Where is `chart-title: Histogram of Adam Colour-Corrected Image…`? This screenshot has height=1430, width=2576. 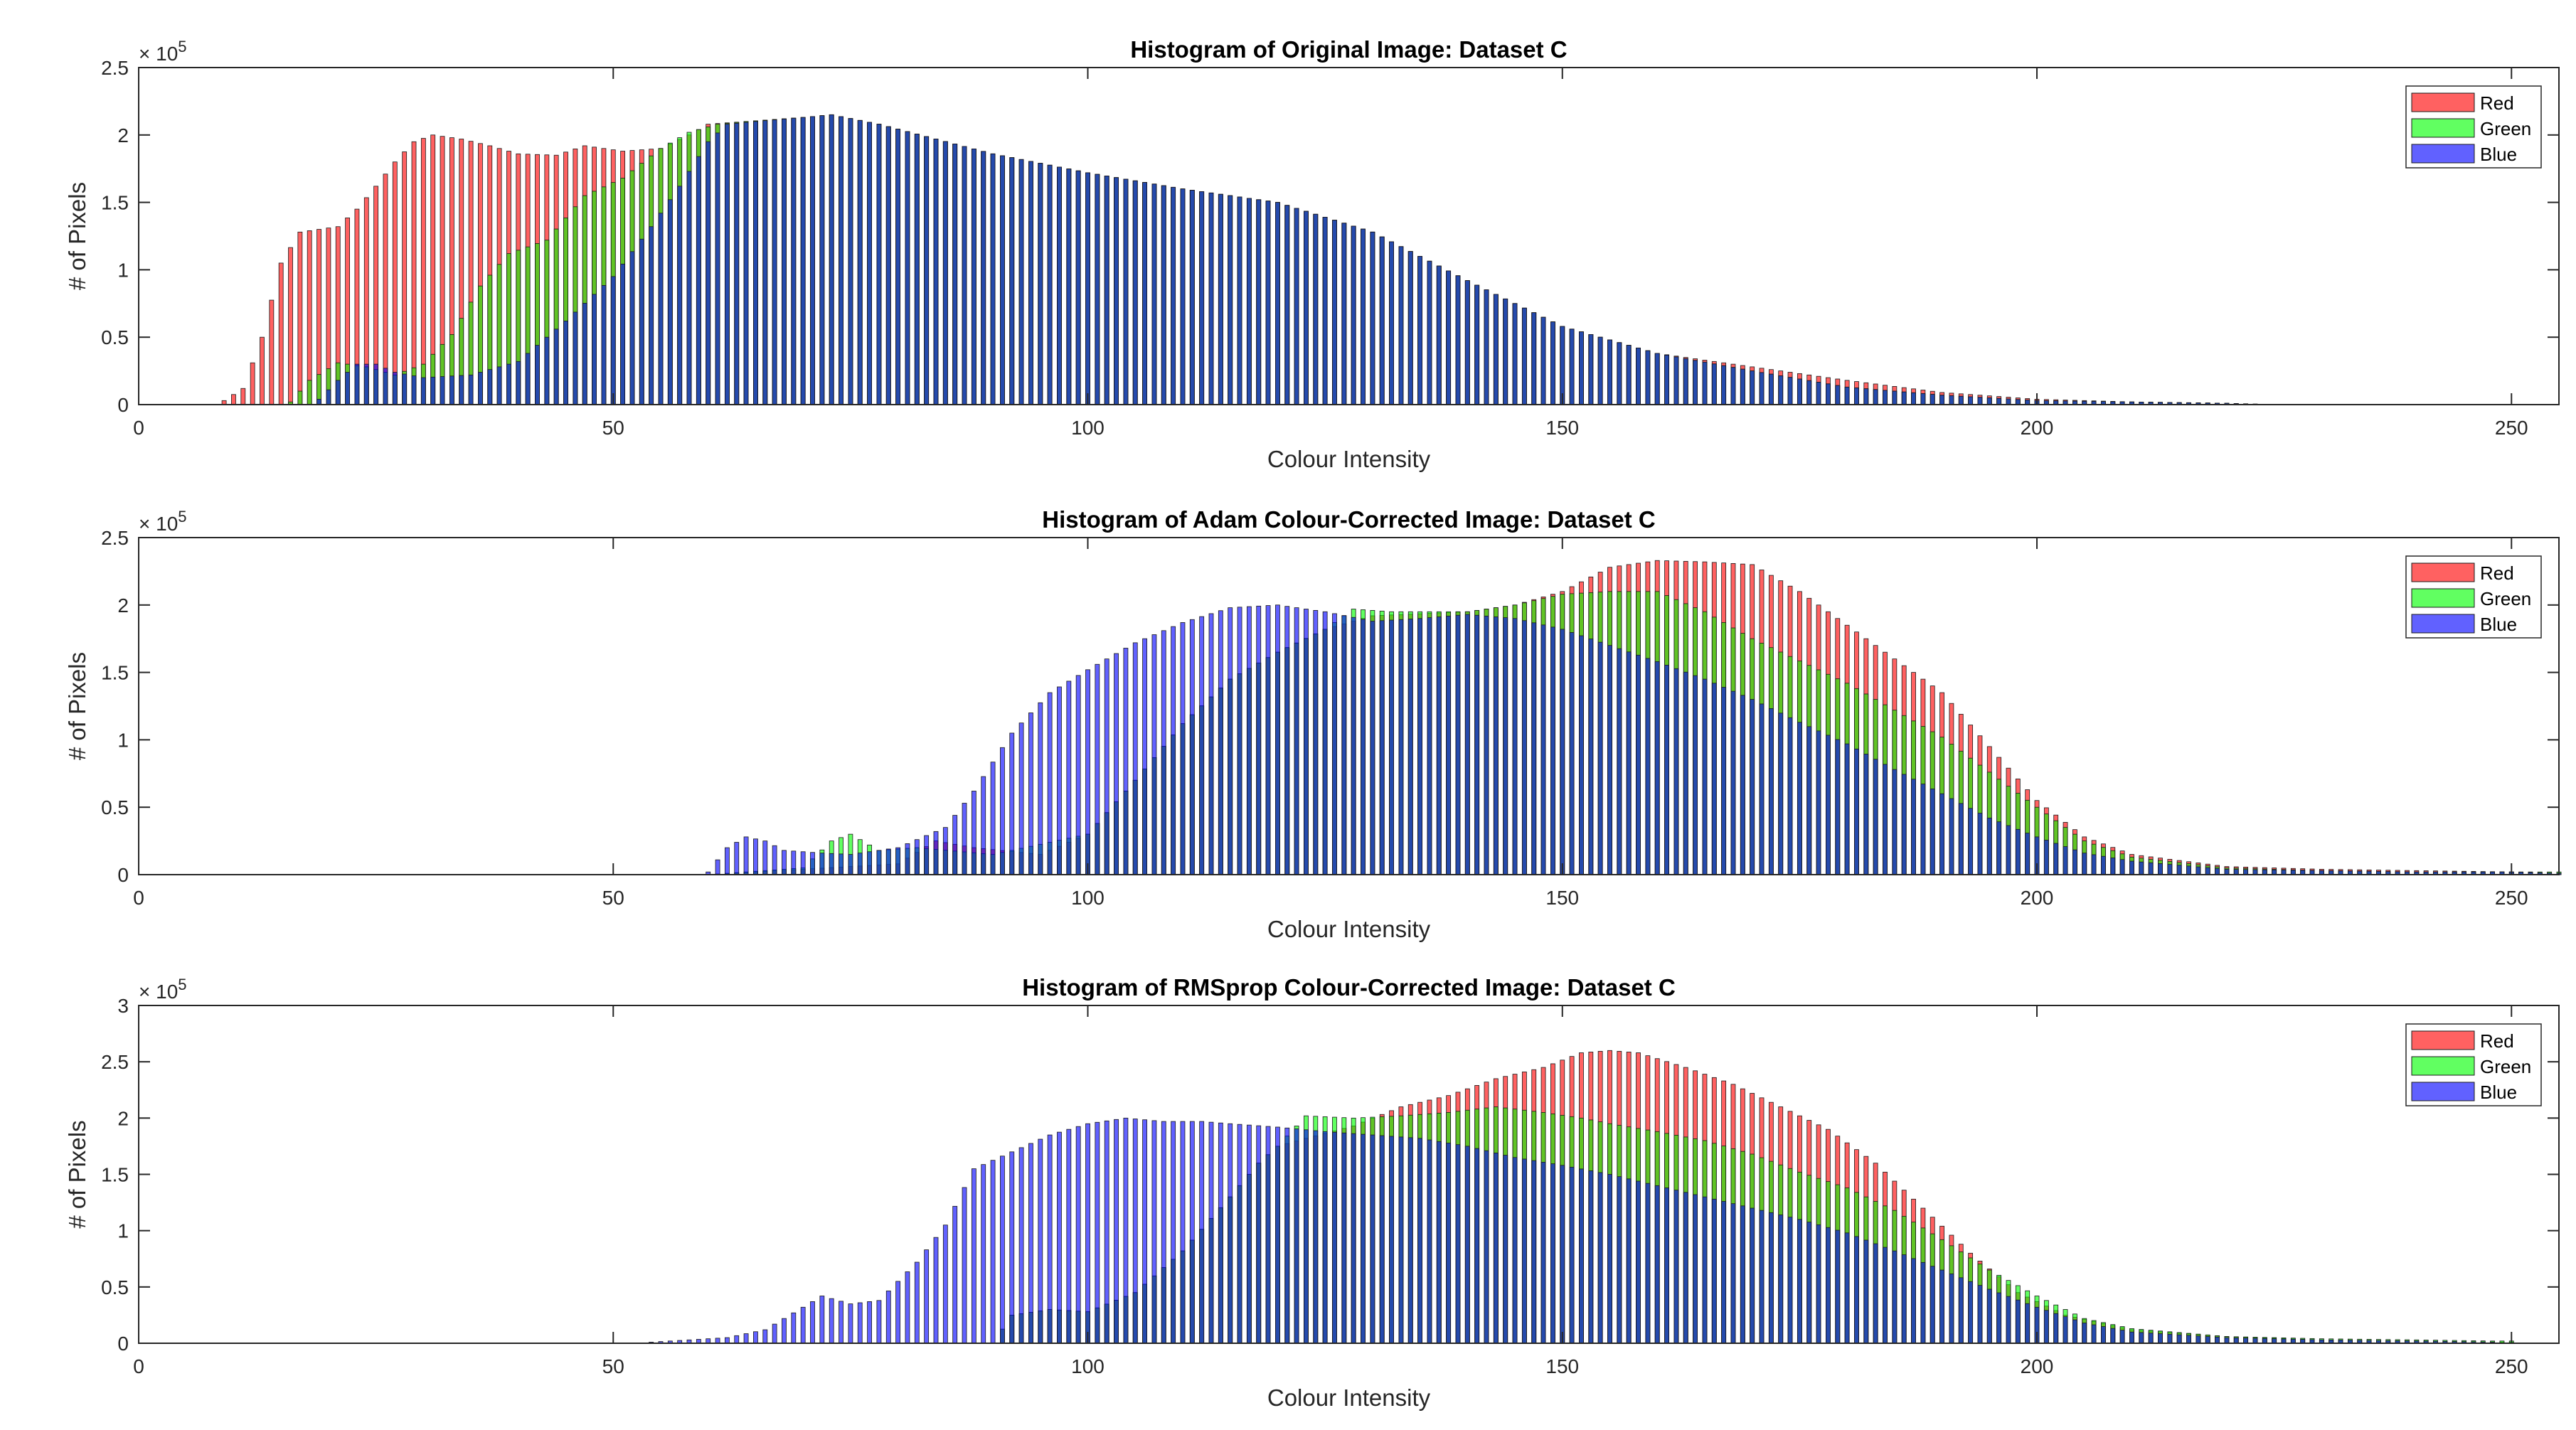 chart-title: Histogram of Adam Colour-Corrected Image… is located at coordinates (1348, 519).